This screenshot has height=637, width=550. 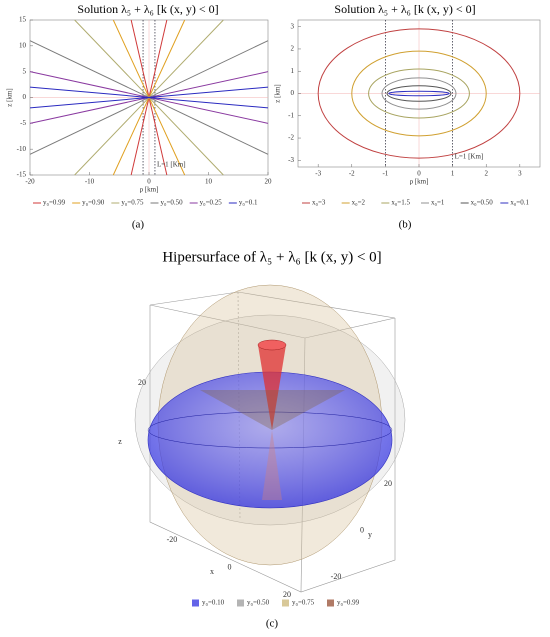 I want to click on x-tick-label: 1, so click(x=453, y=174).